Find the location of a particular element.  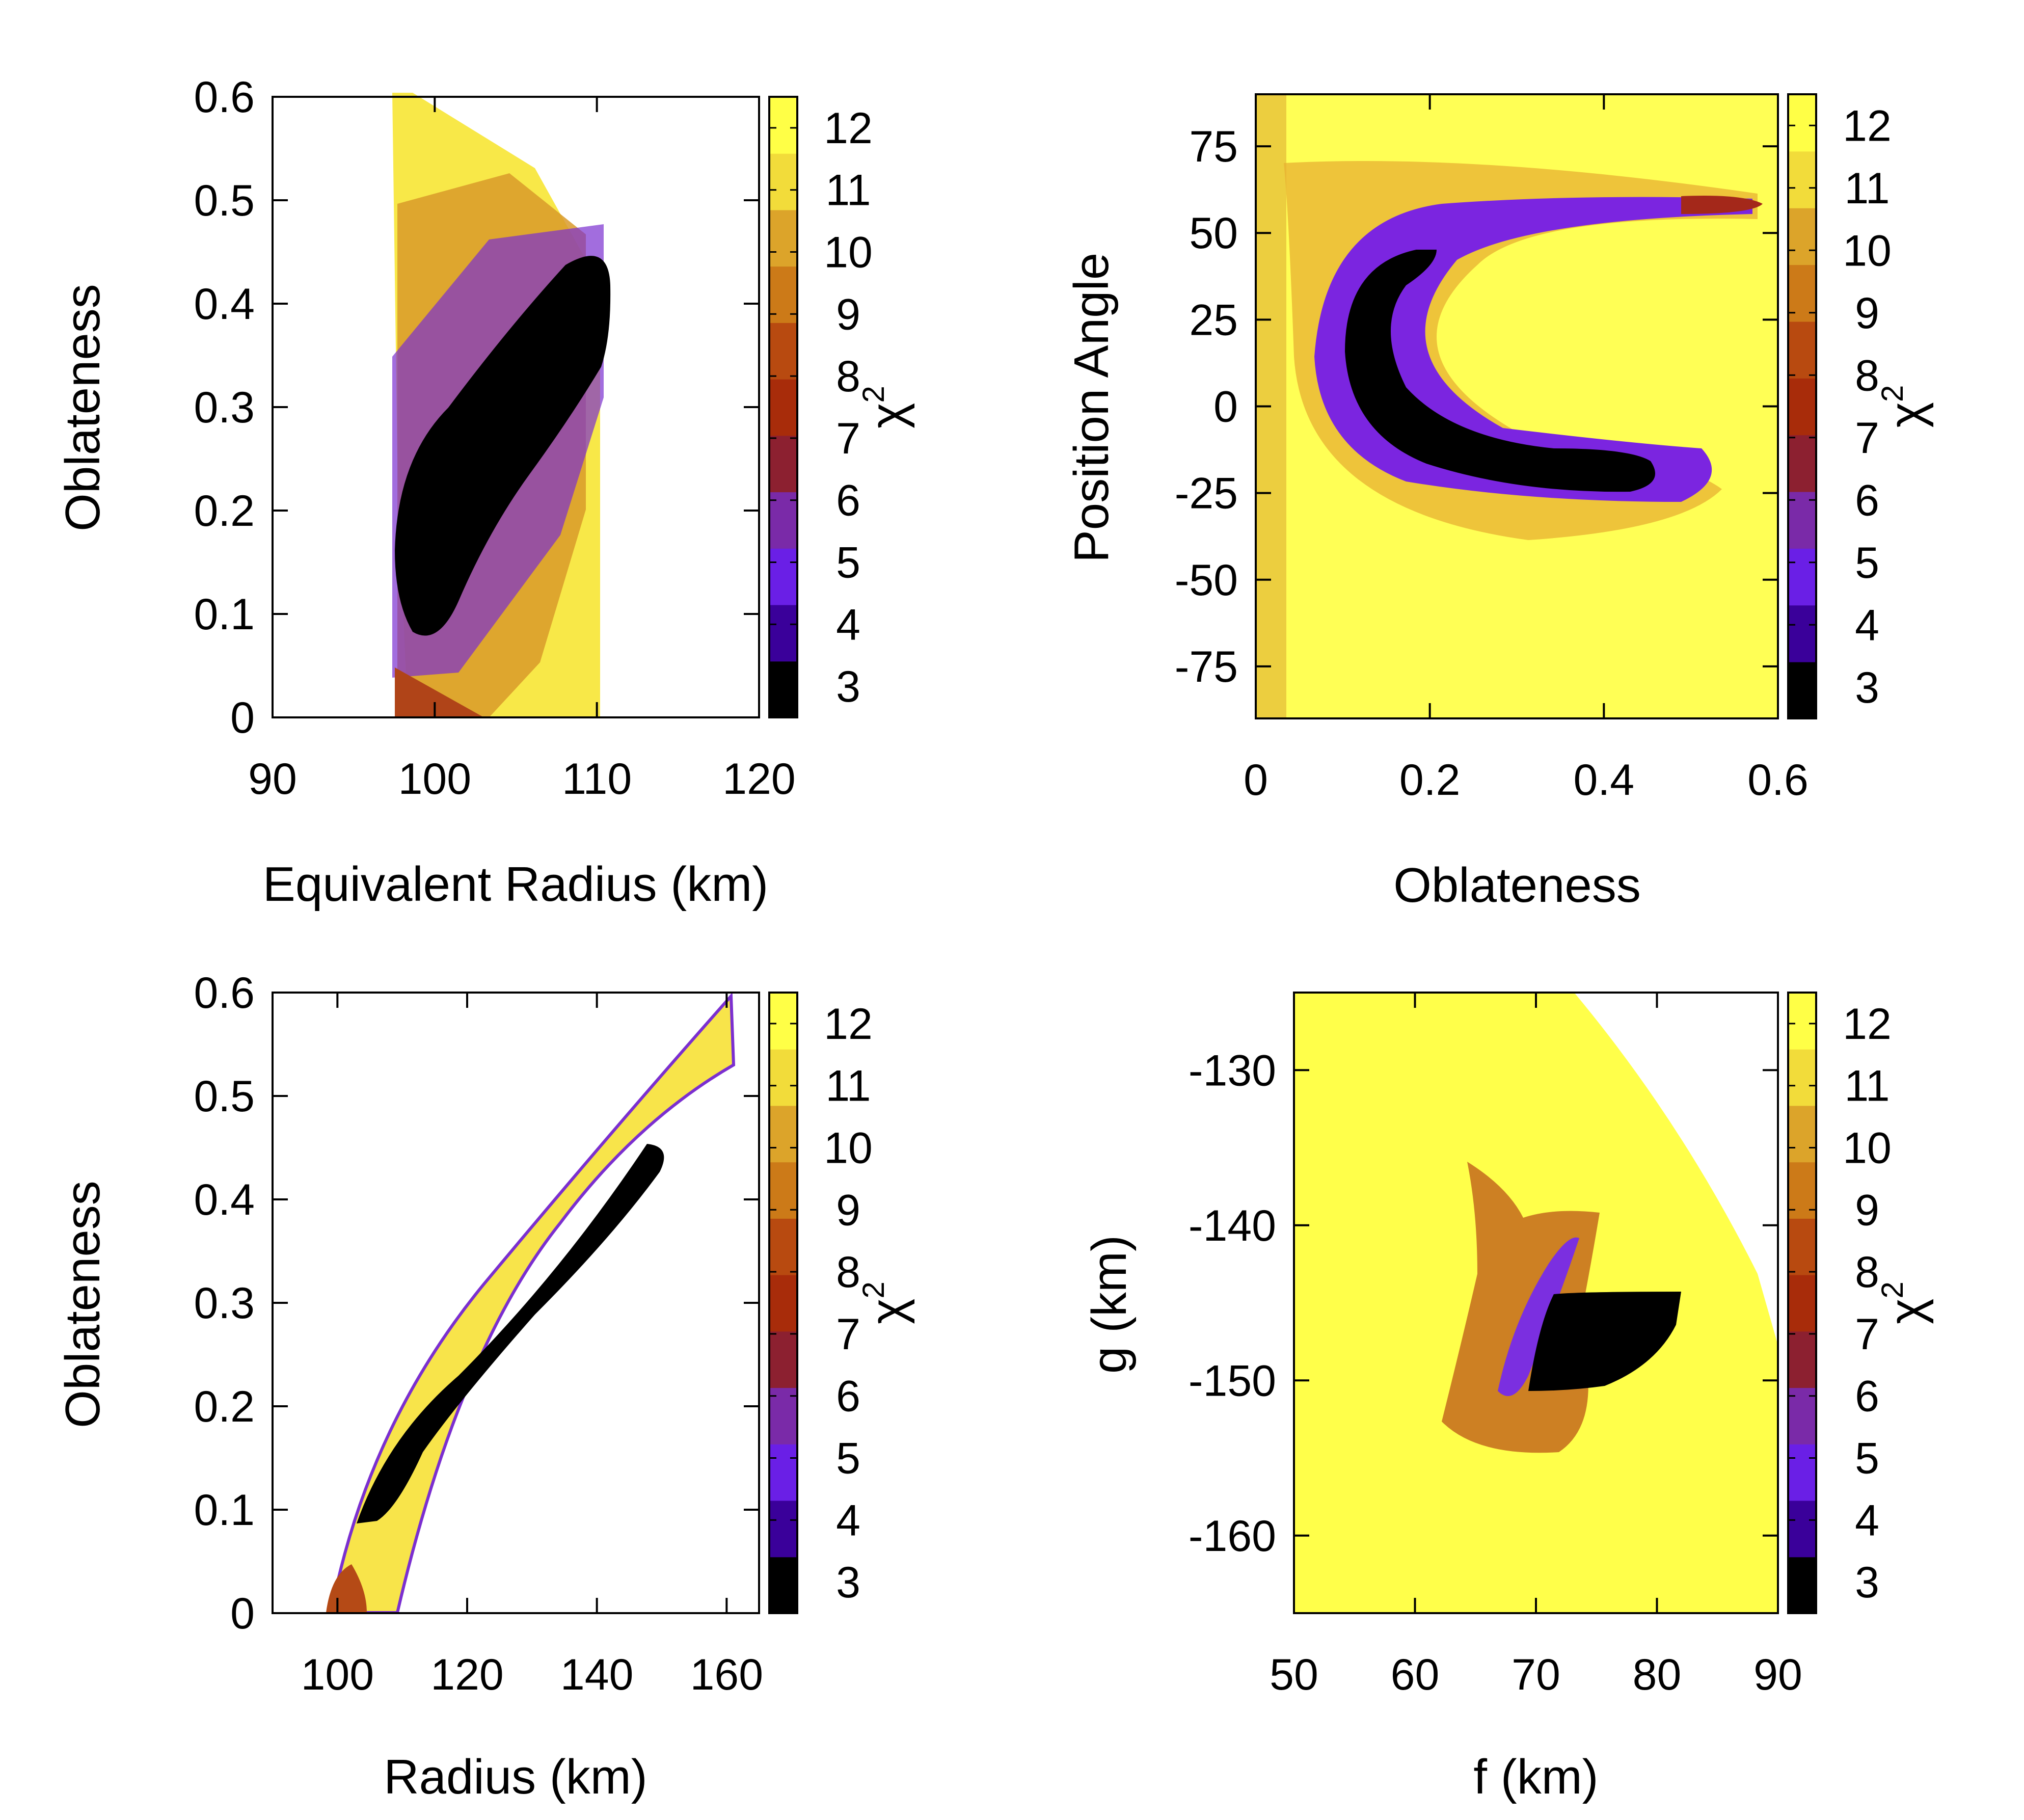

p4-xlabel: f (km) is located at coordinates (1536, 1777).